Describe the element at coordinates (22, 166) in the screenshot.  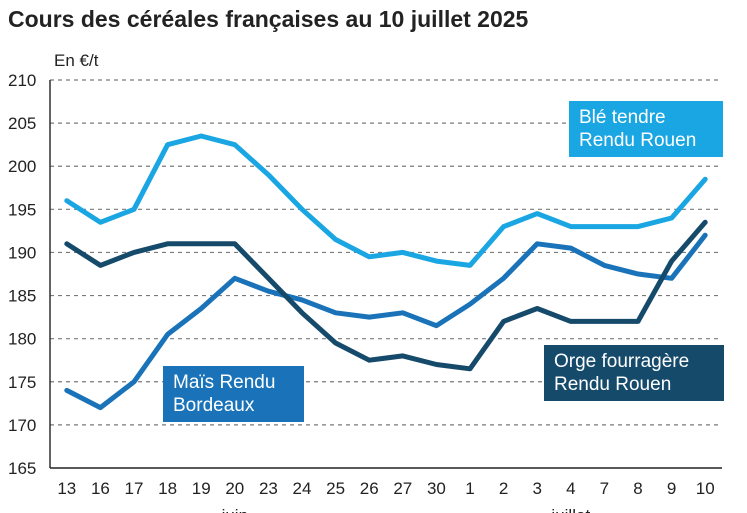
I see `y-tick-label: 200` at that location.